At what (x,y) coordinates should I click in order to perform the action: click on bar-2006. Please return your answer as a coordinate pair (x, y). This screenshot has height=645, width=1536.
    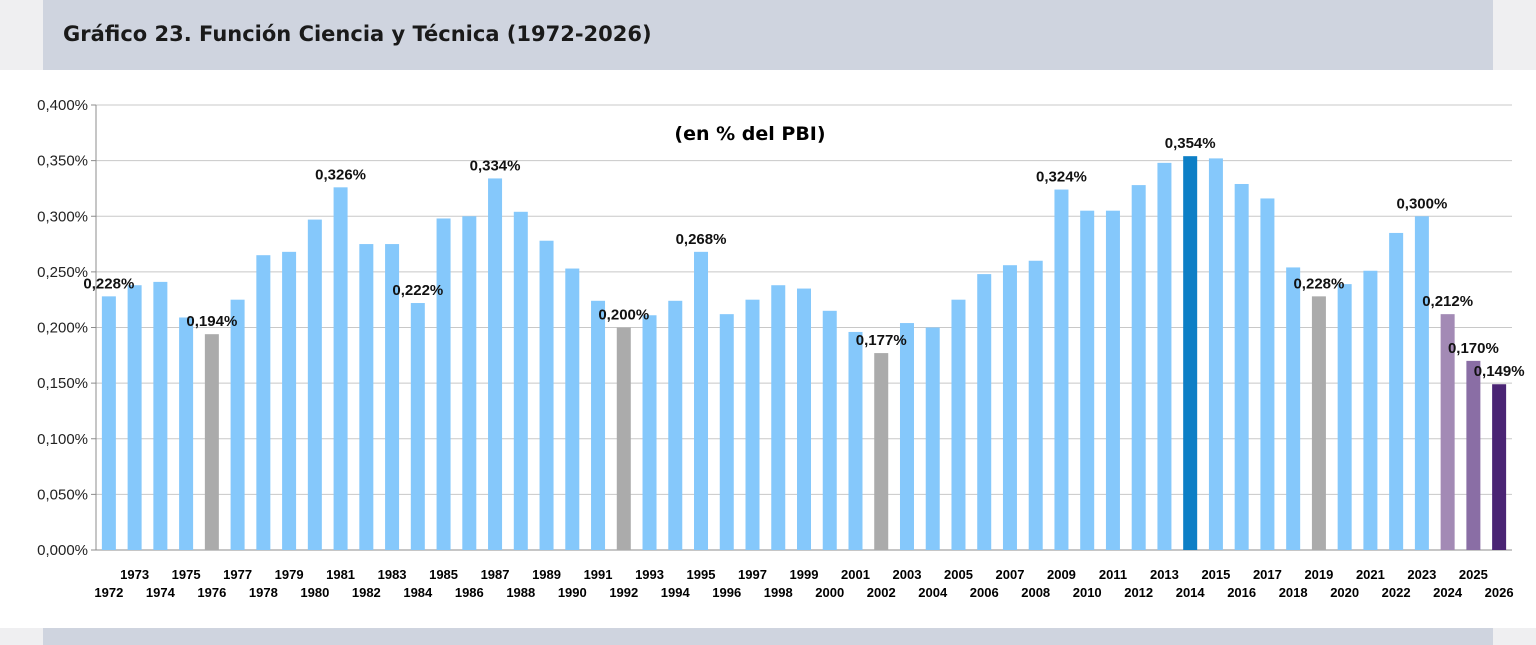
    Looking at the image, I should click on (984, 412).